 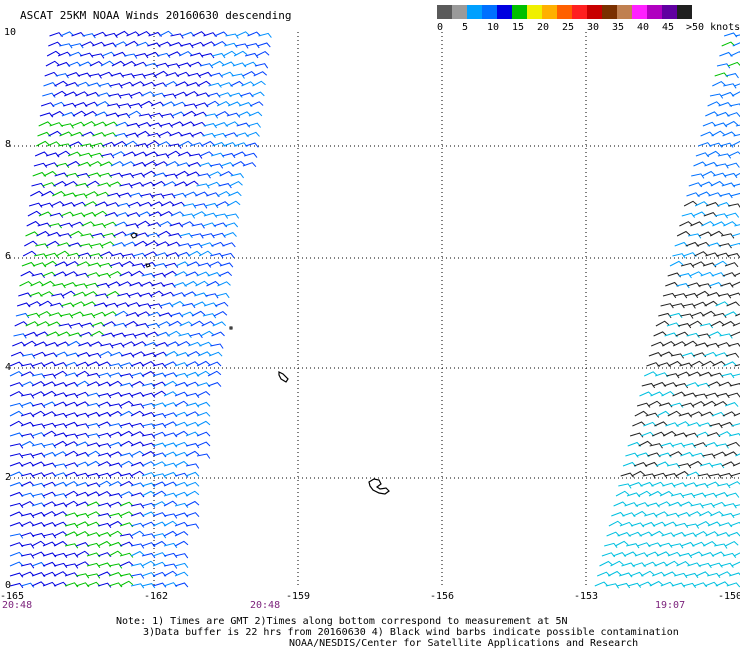 I want to click on scale-label: 40, so click(x=643, y=27).